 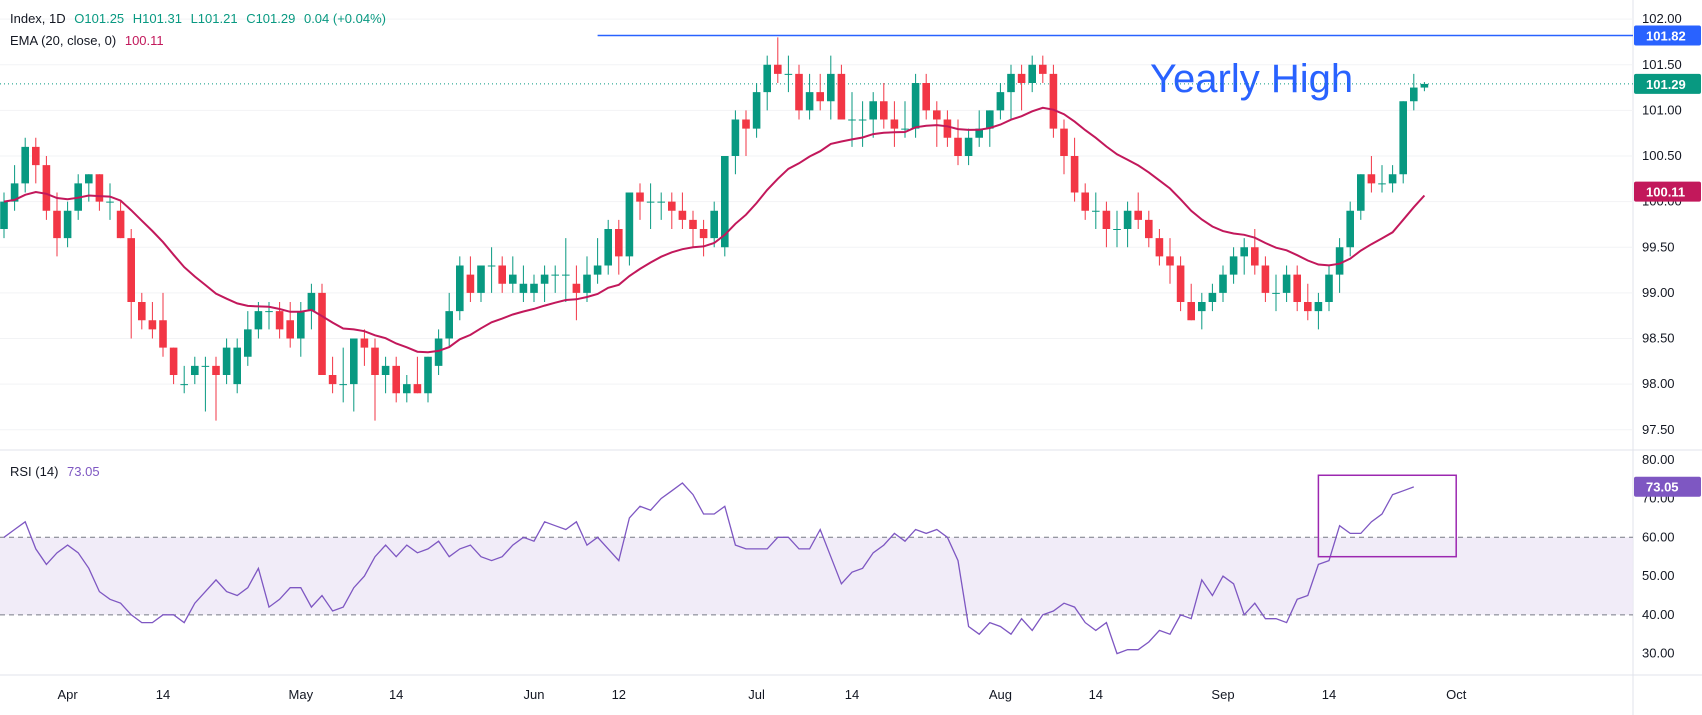 What do you see at coordinates (1658, 653) in the screenshot?
I see `rsi-tick-label: 30.00` at bounding box center [1658, 653].